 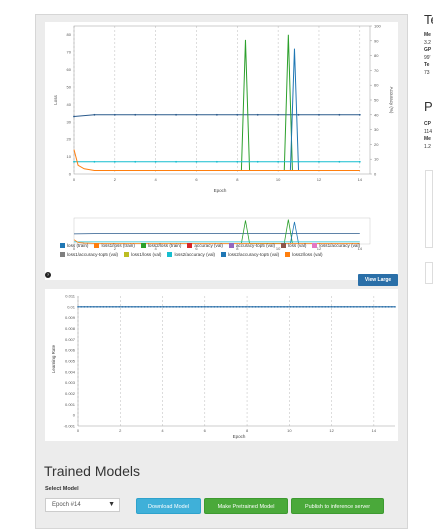 I want to click on view-large-button: View Large, so click(x=378, y=280).